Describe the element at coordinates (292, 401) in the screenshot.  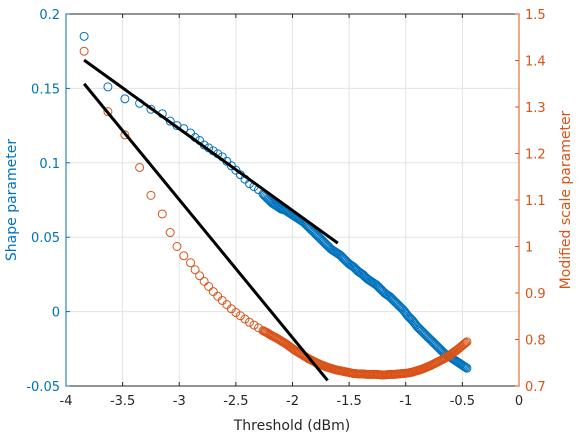
I see `x-tick-label: -2` at that location.